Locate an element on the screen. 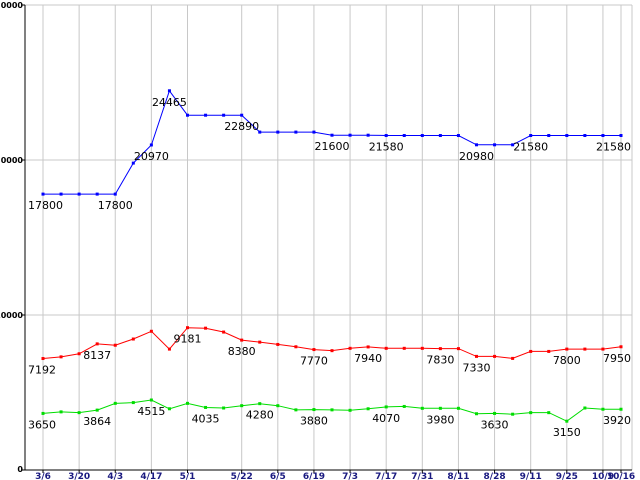 This screenshot has height=480, width=640. x-tick-label: 8/11 is located at coordinates (458, 476).